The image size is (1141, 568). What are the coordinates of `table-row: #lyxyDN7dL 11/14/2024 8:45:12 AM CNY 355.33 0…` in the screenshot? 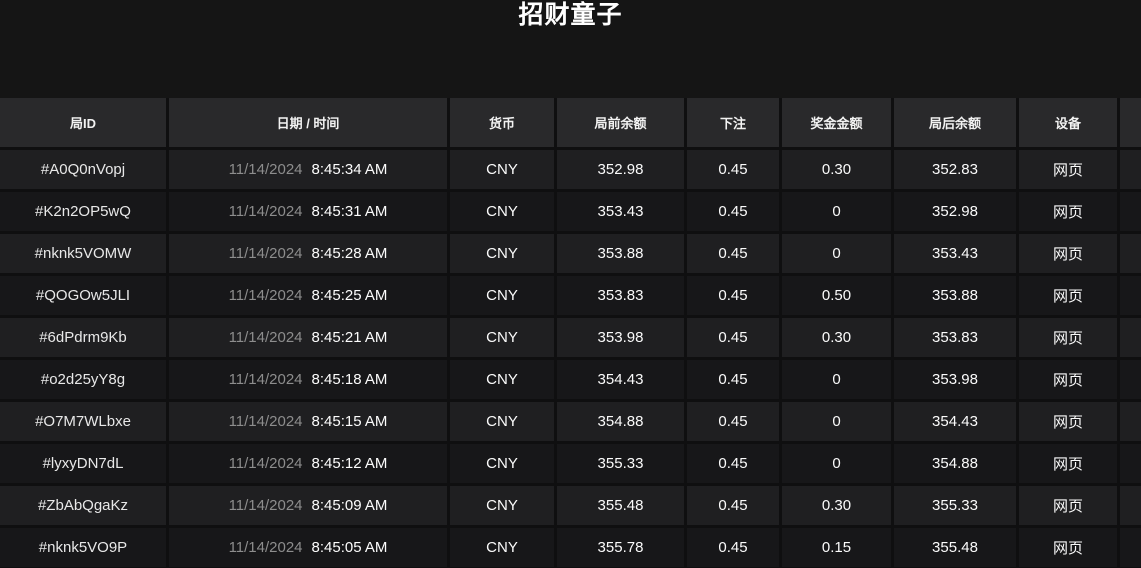 It's located at (570, 465).